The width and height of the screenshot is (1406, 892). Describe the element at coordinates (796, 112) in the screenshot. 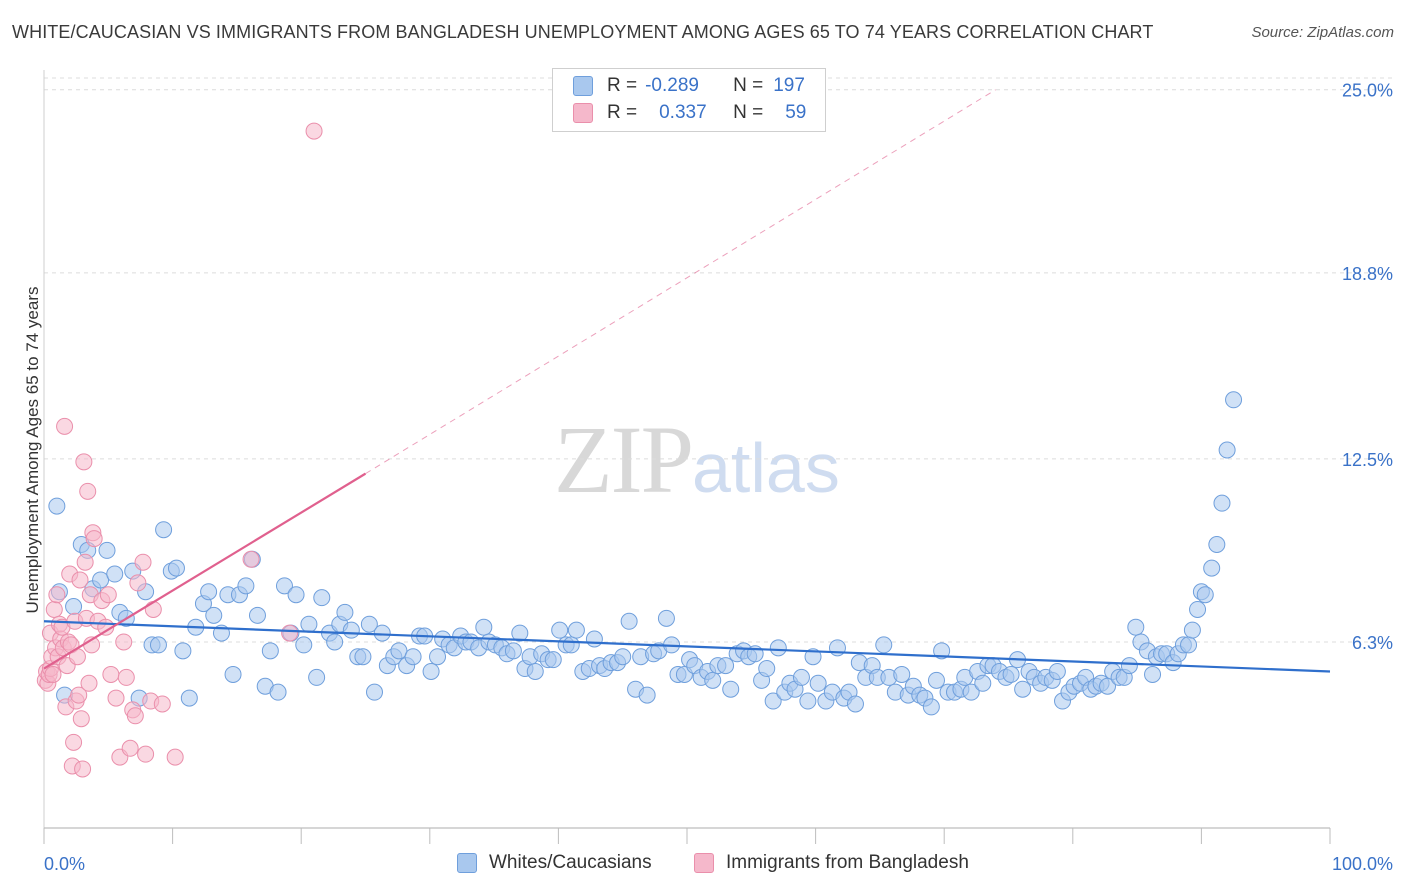

I see `legend-n-value-bangladesh: 59` at that location.